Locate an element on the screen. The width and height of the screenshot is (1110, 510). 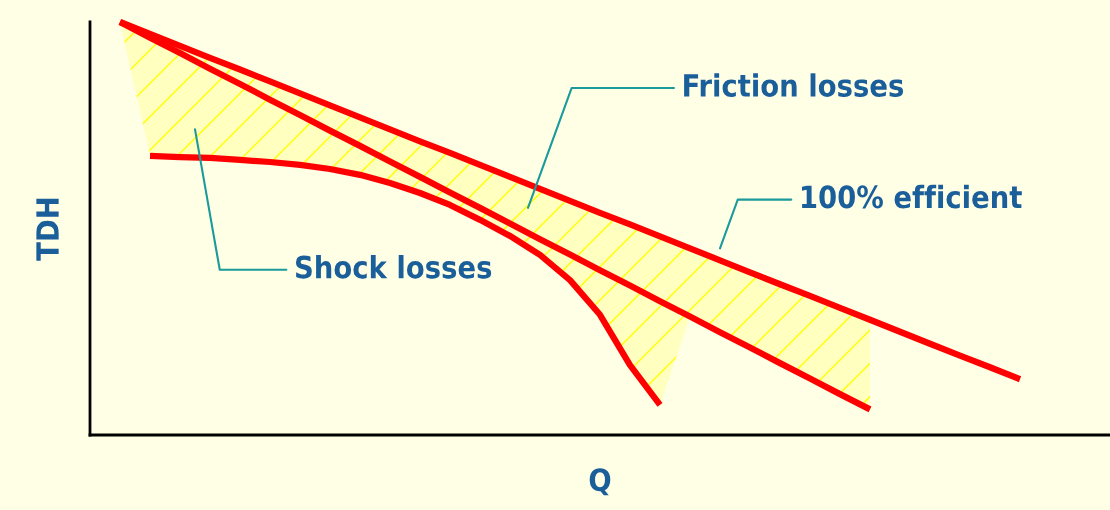
y-axis-title: TDH is located at coordinates (47, 229).